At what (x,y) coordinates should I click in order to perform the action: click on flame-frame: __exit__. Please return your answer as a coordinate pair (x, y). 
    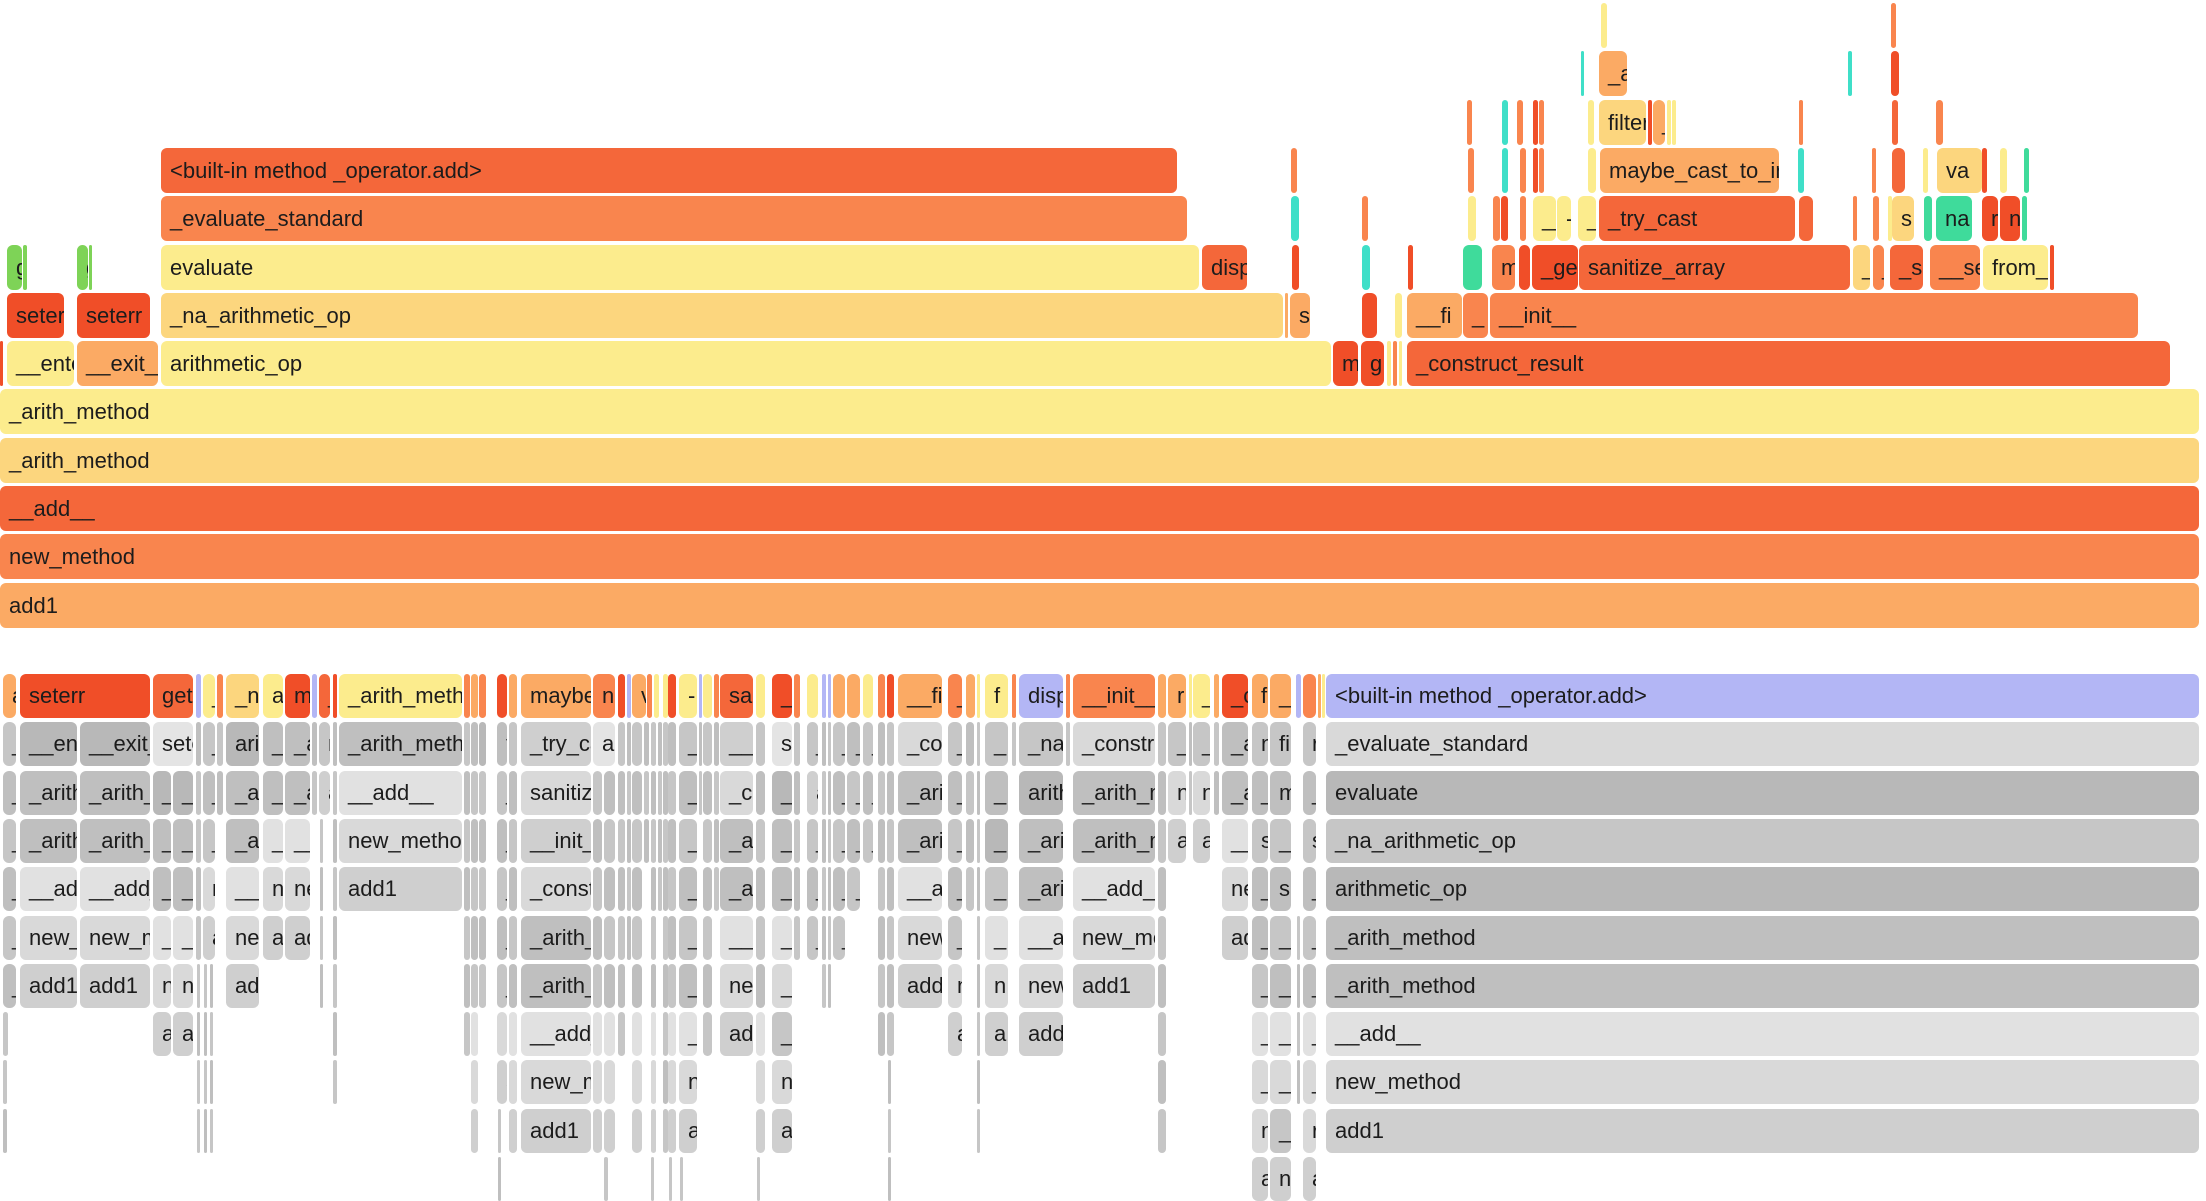
    Looking at the image, I should click on (117, 363).